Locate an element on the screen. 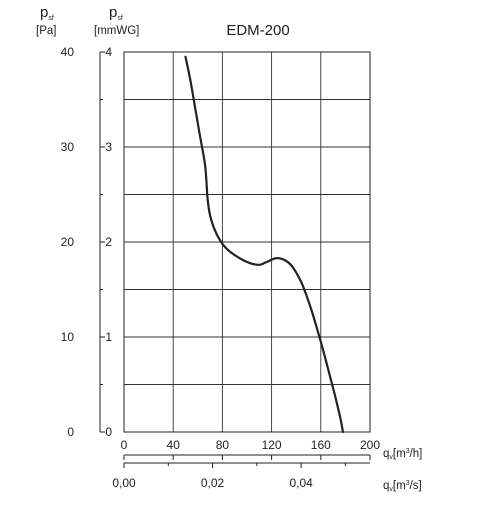 The image size is (500, 505). x-top-label-unit-end: /h] is located at coordinates (416, 454).